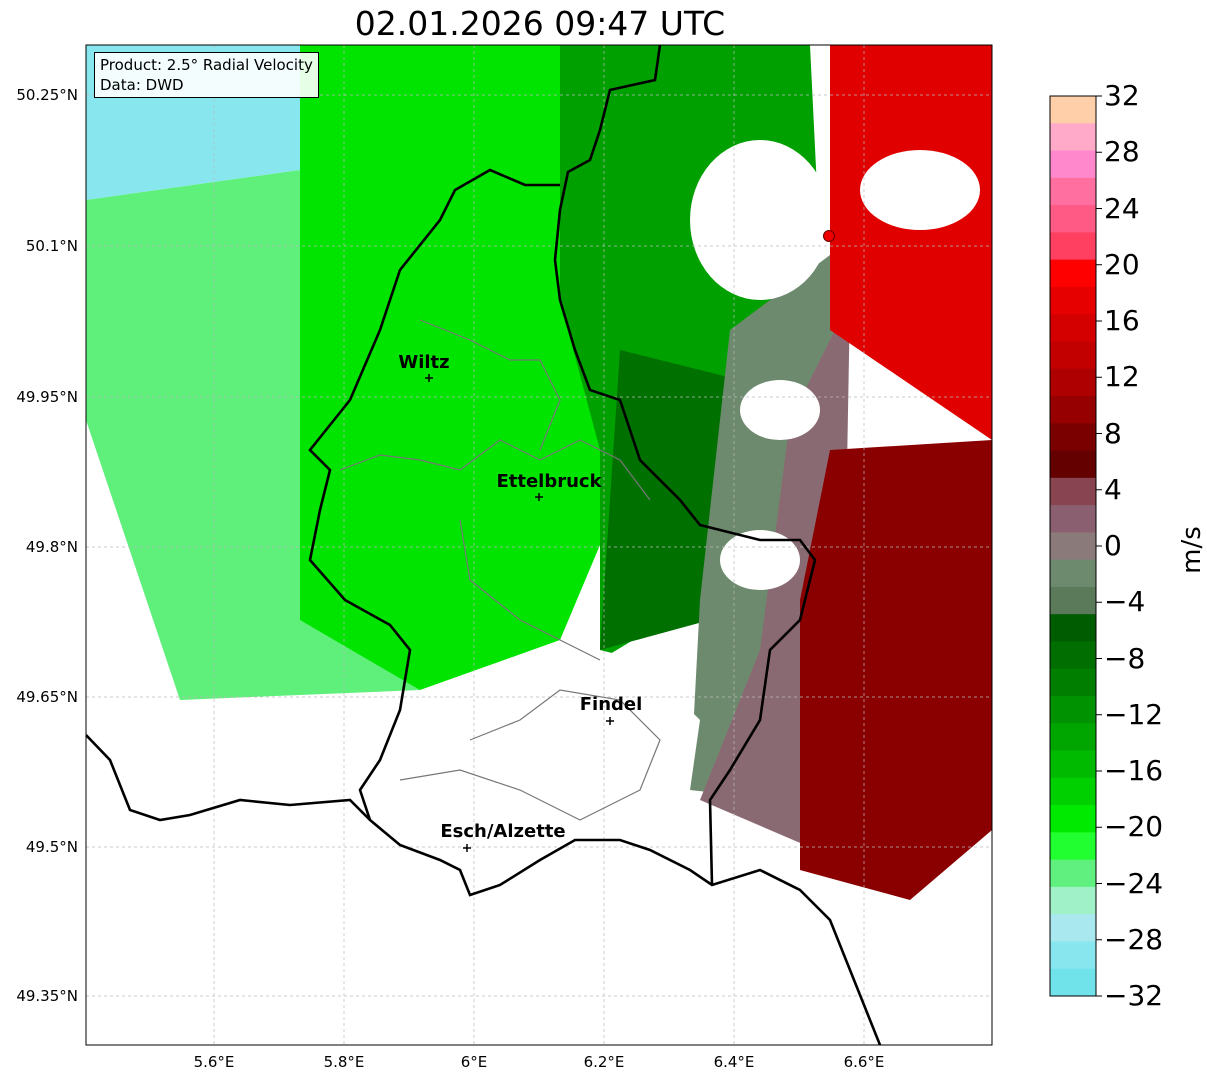 The height and width of the screenshot is (1081, 1207). What do you see at coordinates (1134, 995) in the screenshot?
I see `colorbar-tick-label: −32` at bounding box center [1134, 995].